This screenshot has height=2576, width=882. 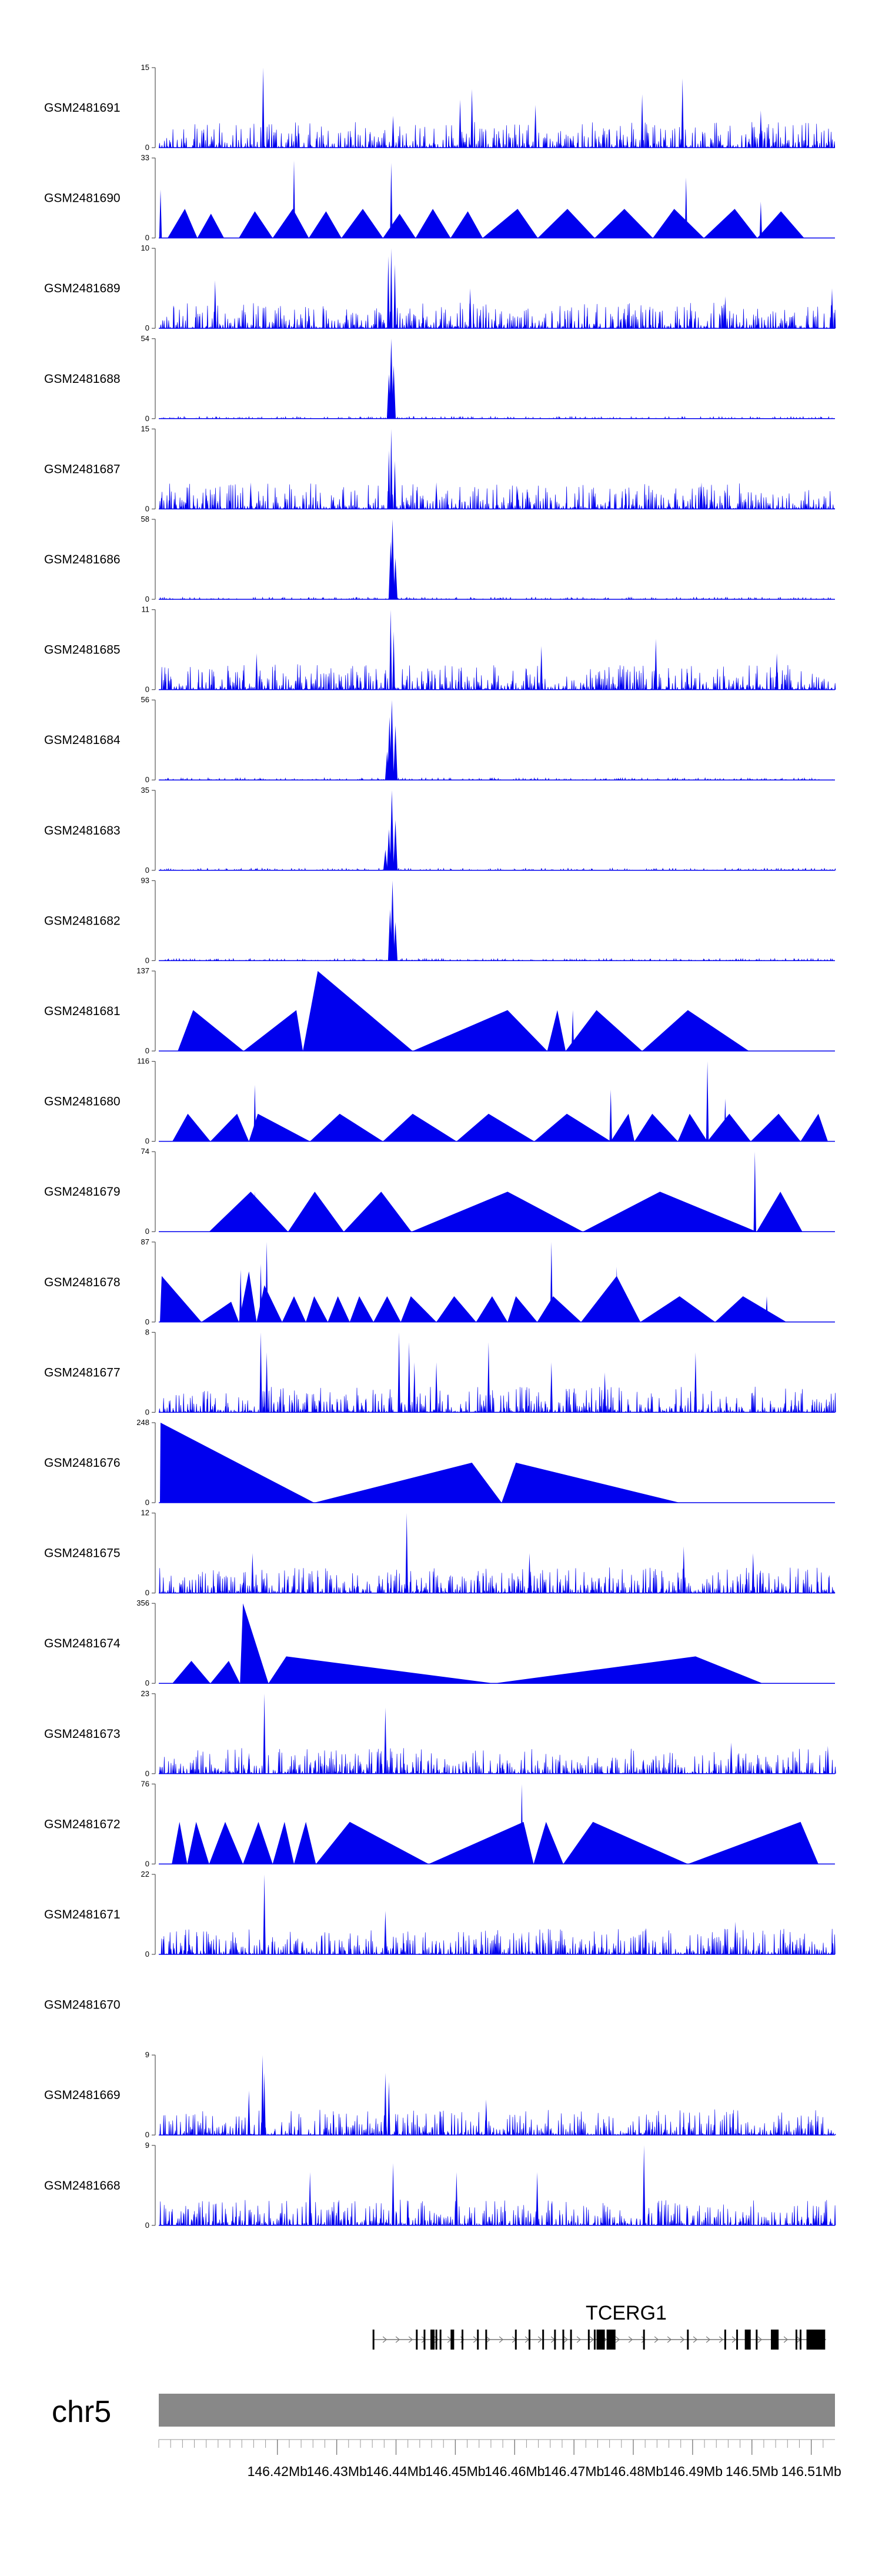 What do you see at coordinates (82, 108) in the screenshot?
I see `track-label: GSM2481691` at bounding box center [82, 108].